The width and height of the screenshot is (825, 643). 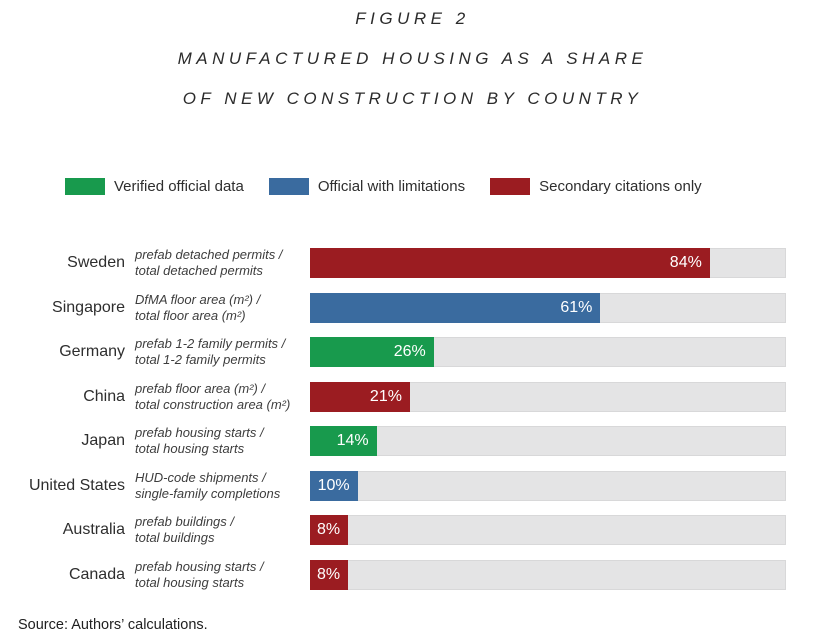 I want to click on legend-swatch-green, so click(x=85, y=186).